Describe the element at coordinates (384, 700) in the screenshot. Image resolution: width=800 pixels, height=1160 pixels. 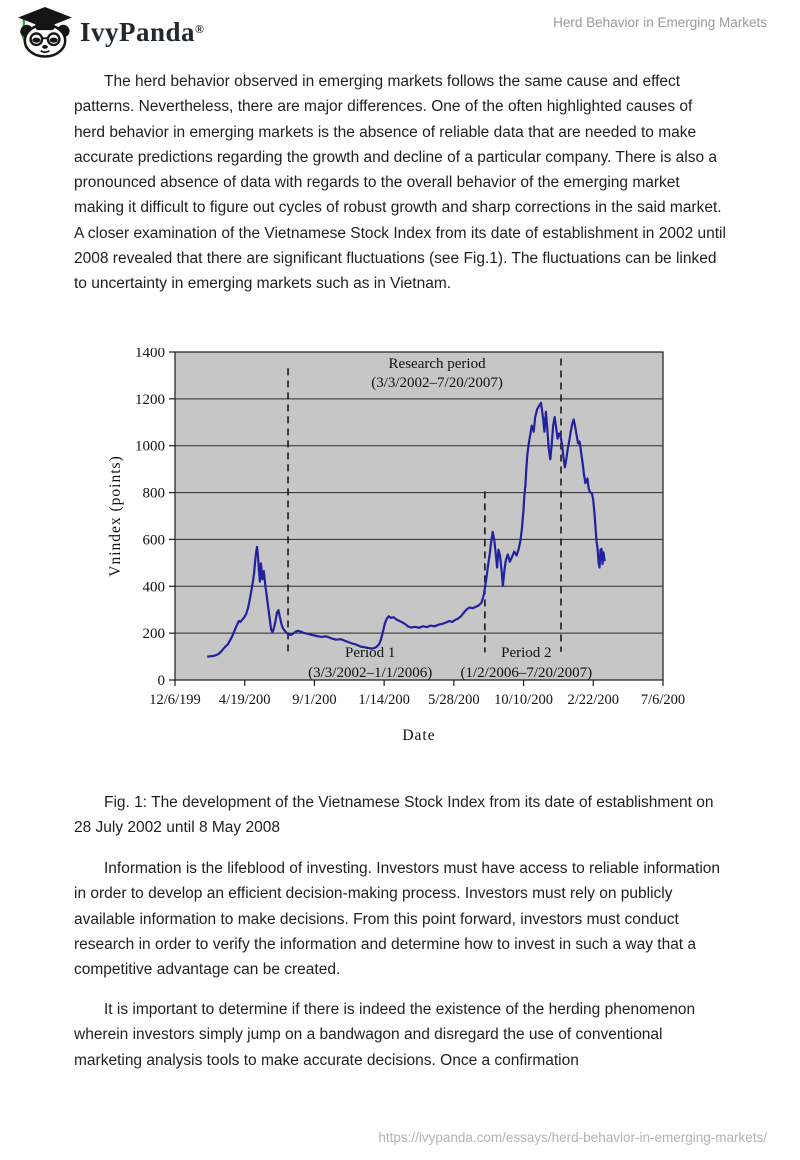
I see `x-tick-label: 1/14/200` at that location.